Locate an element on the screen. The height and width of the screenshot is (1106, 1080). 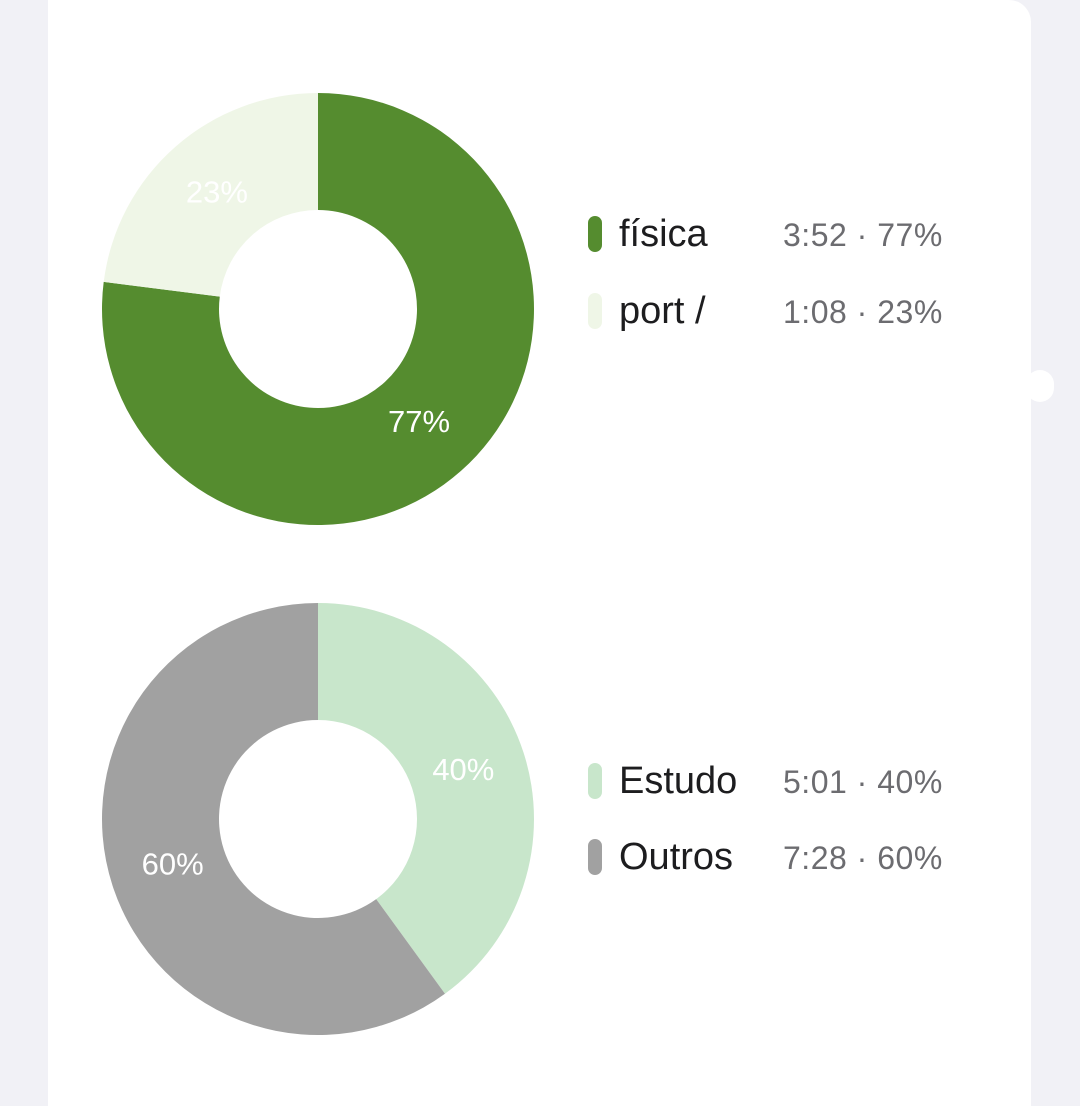
legend-item-outros: Outros 7:28 · 60% is located at coordinates (784, 857).